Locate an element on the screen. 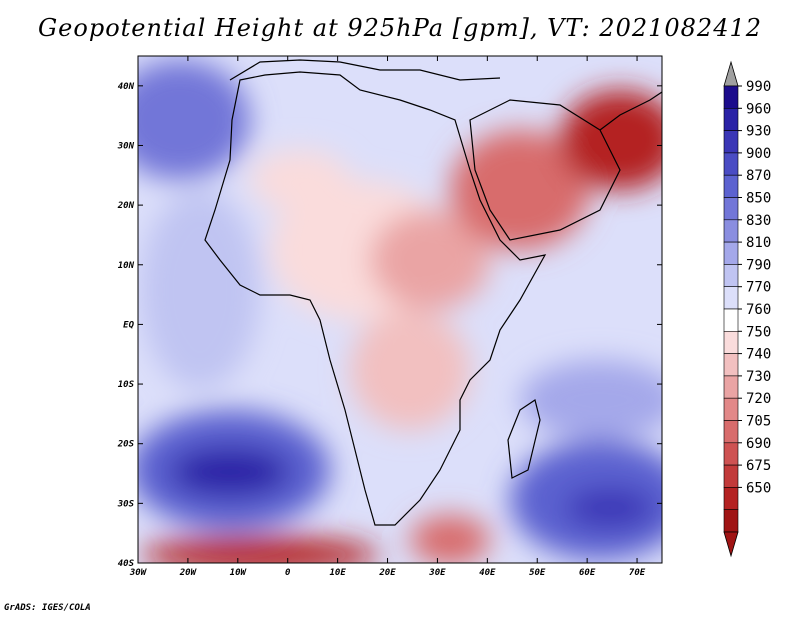 This screenshot has width=800, height=618. lat-tick-label: 30N is located at coordinates (126, 146).